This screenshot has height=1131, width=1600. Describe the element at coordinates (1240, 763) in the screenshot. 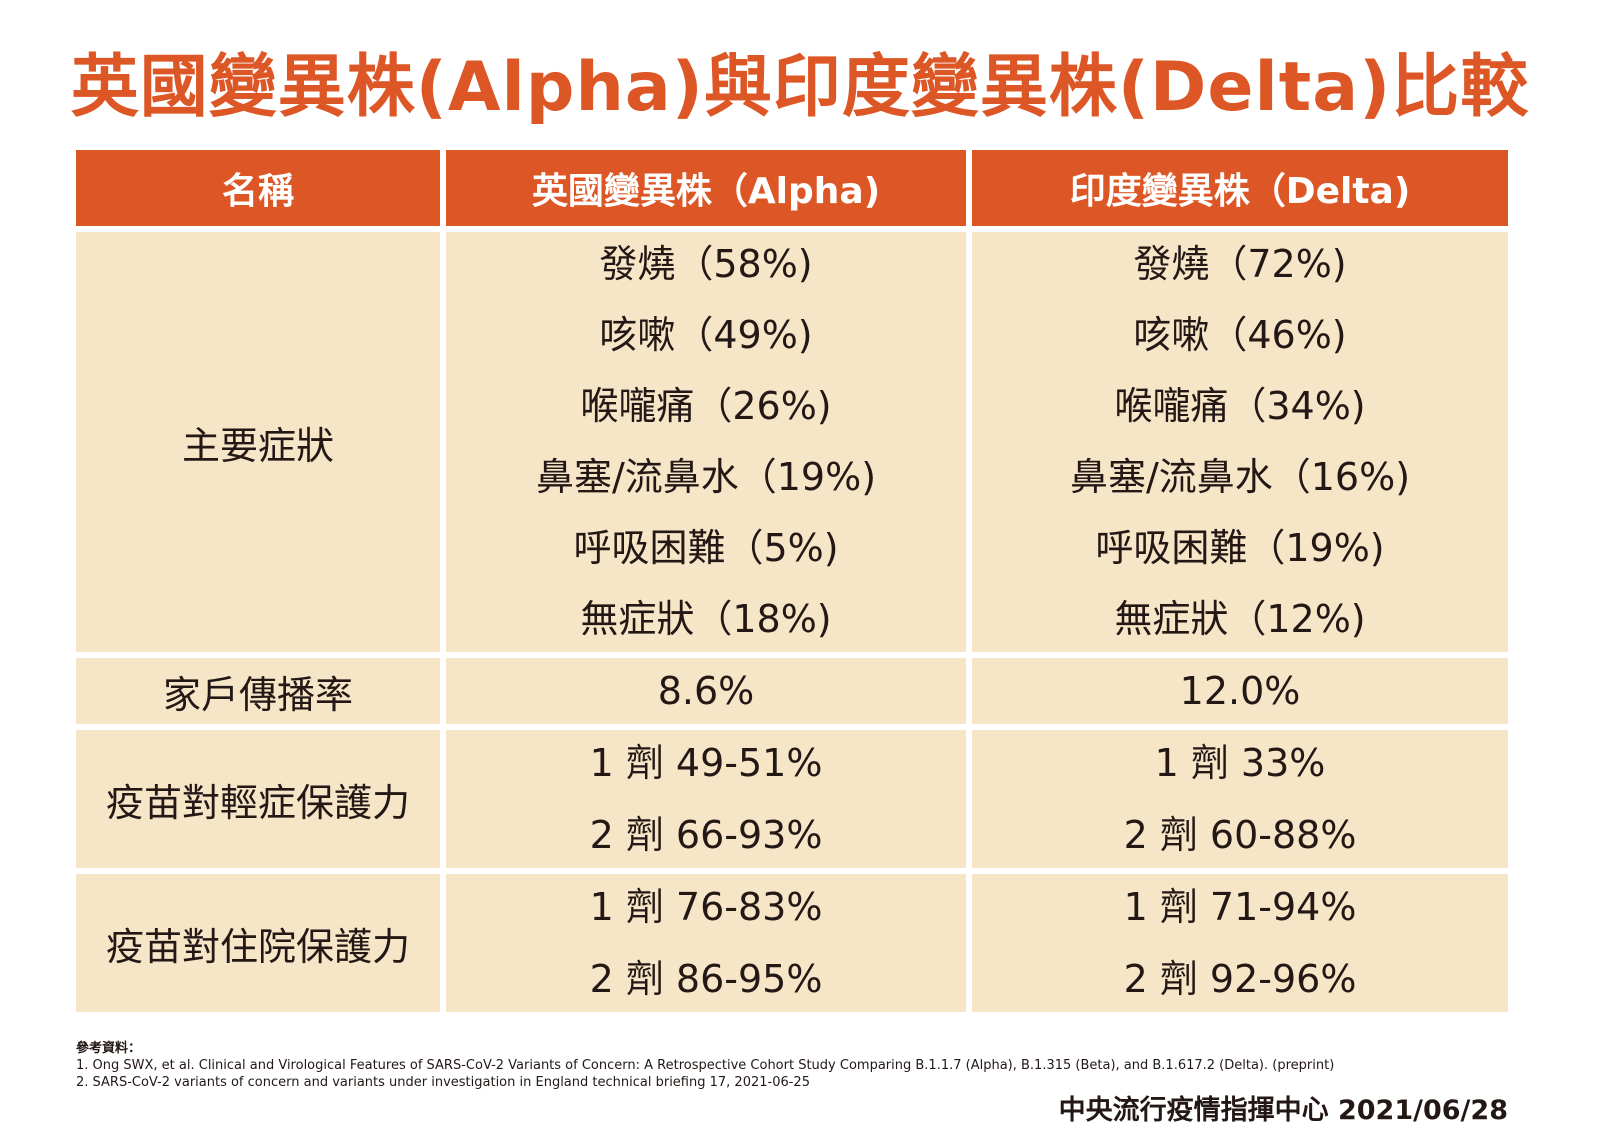

I see `delta-mild-dose-1: 1 劑 33%` at that location.